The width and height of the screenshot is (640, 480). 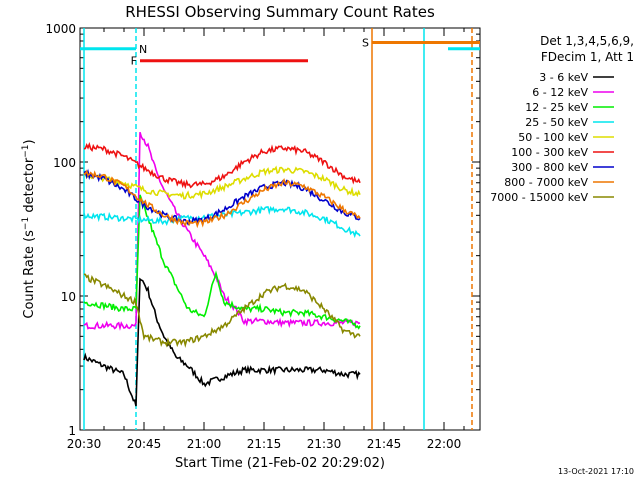 I want to click on flag-bars: NF S, so click(x=280, y=52).